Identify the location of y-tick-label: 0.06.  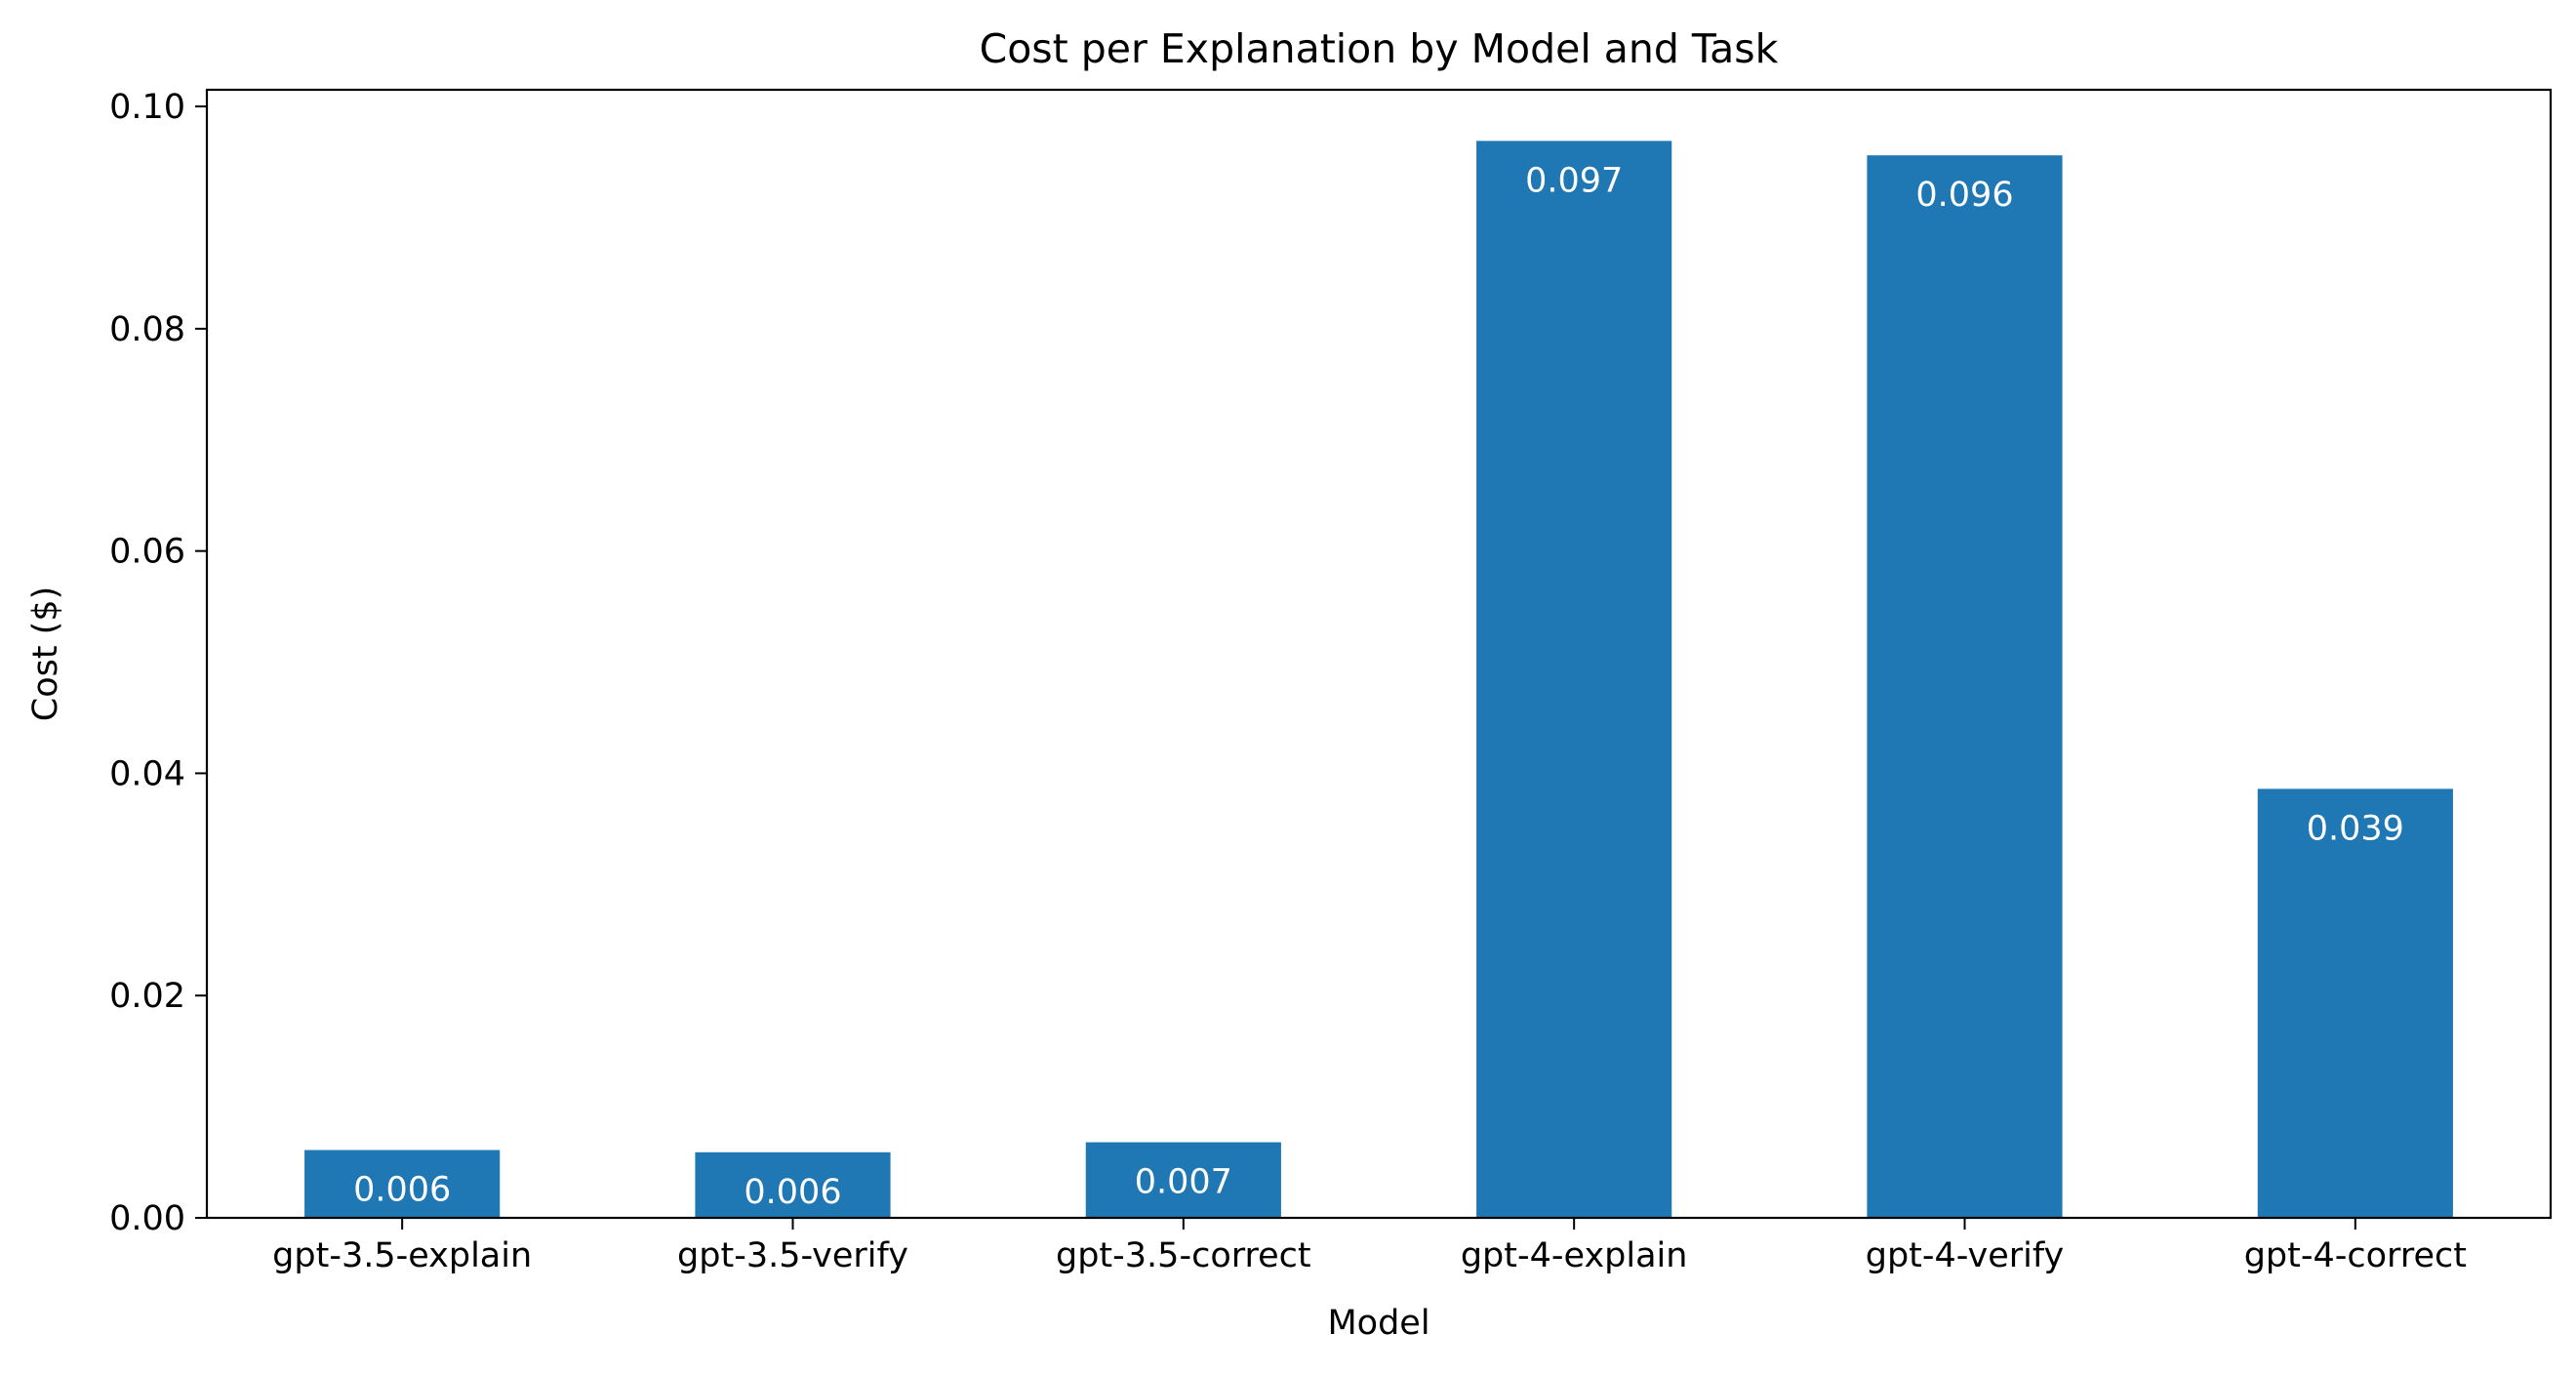
(147, 552).